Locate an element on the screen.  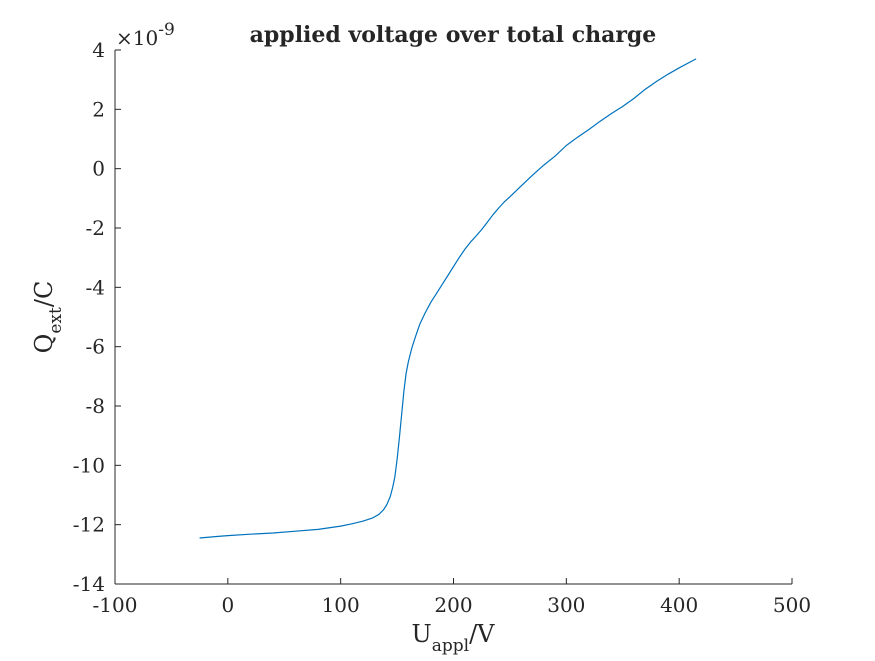
y-tick-label: 4 is located at coordinates (98, 50).